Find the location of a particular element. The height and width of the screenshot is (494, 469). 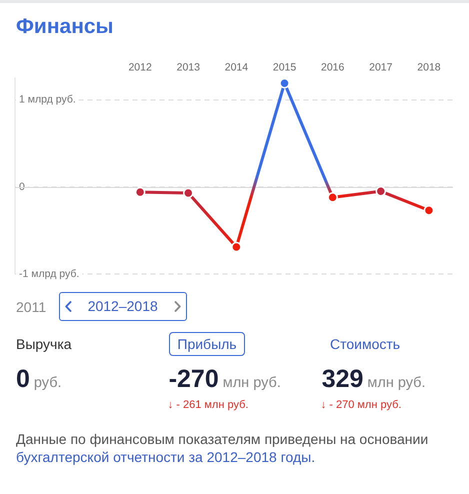

text: бухгалтерской отчетности за 2012–2018 годы. is located at coordinates (166, 457).